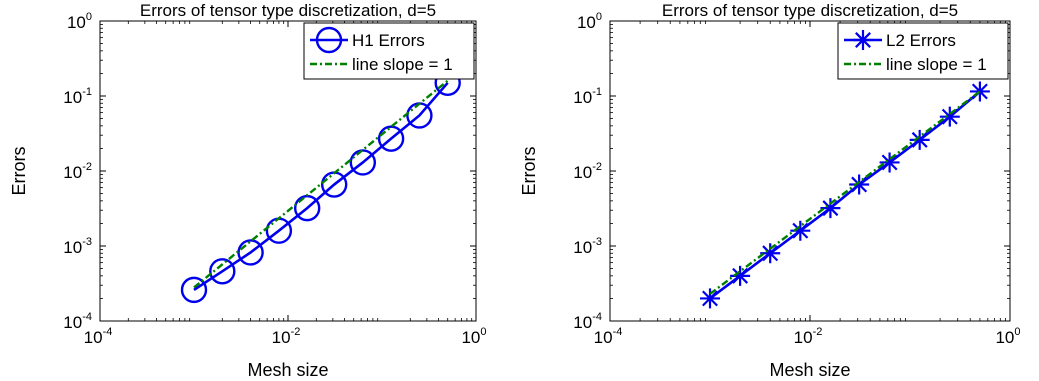 Image resolution: width=1039 pixels, height=381 pixels. I want to click on legend-box, so click(923, 51).